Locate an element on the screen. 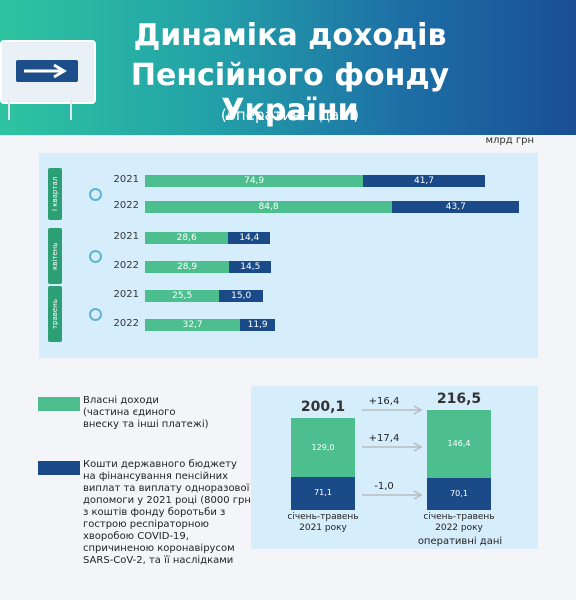 The height and width of the screenshot is (600, 576). page-title-line2: Пенсійного фонду України is located at coordinates (290, 93).